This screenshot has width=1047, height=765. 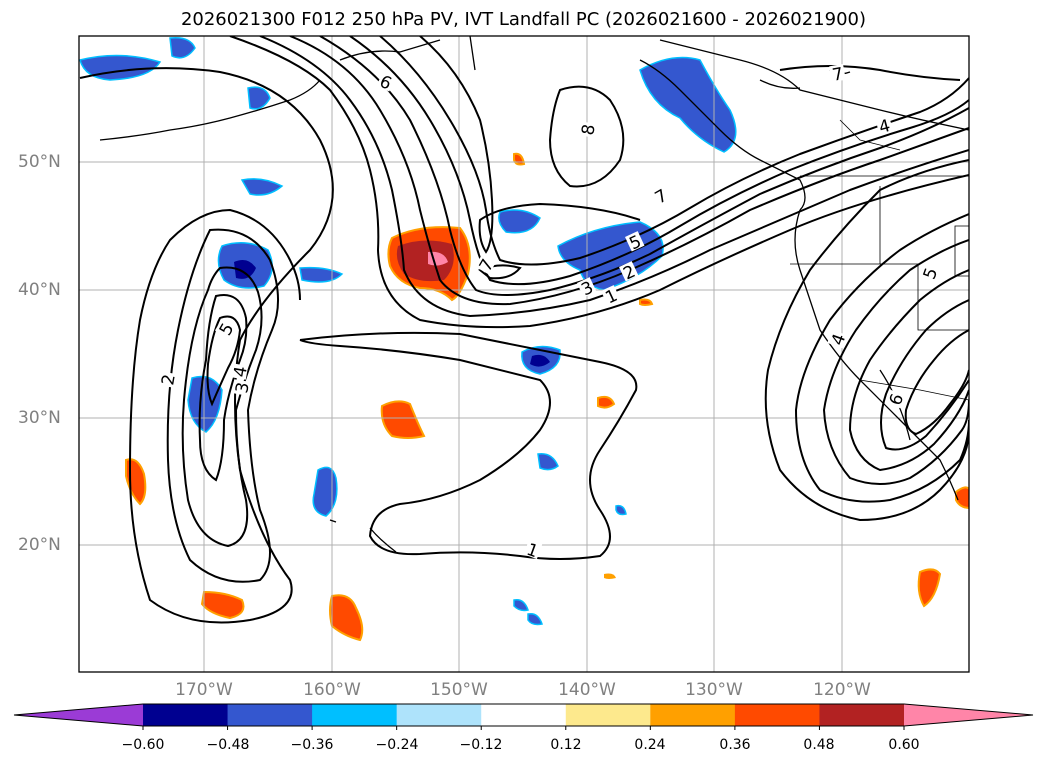 I want to click on contour-1-pacific, so click(x=468, y=445).